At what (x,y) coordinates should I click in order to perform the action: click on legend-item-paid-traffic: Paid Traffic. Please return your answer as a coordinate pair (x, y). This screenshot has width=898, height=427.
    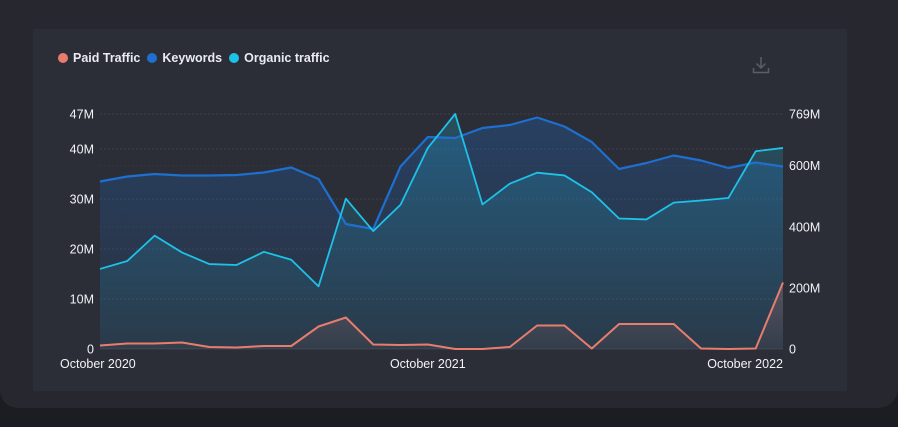
    Looking at the image, I should click on (99, 58).